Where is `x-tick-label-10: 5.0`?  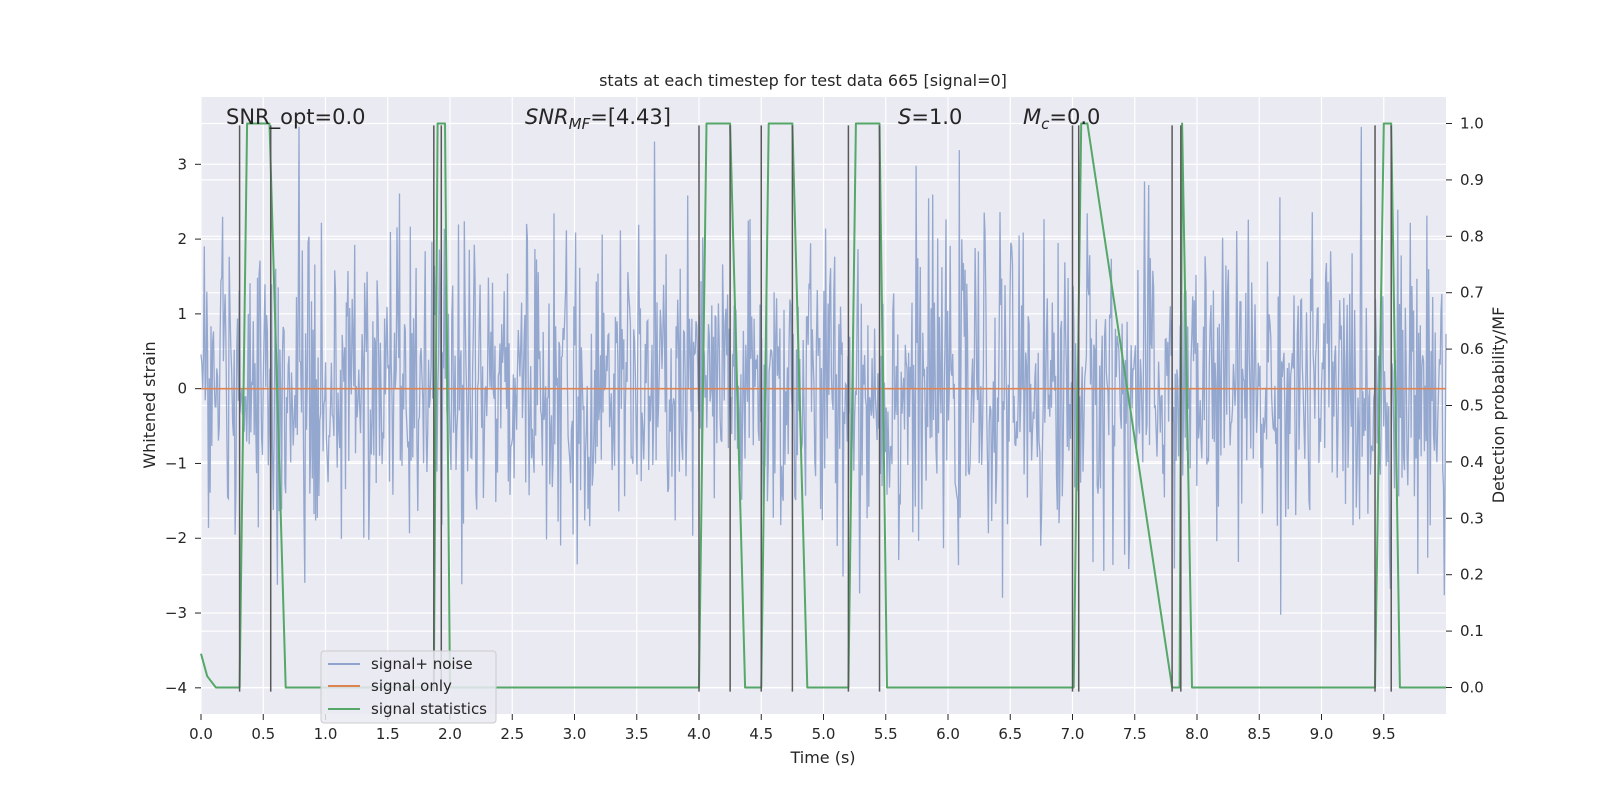
x-tick-label-10: 5.0 is located at coordinates (824, 734).